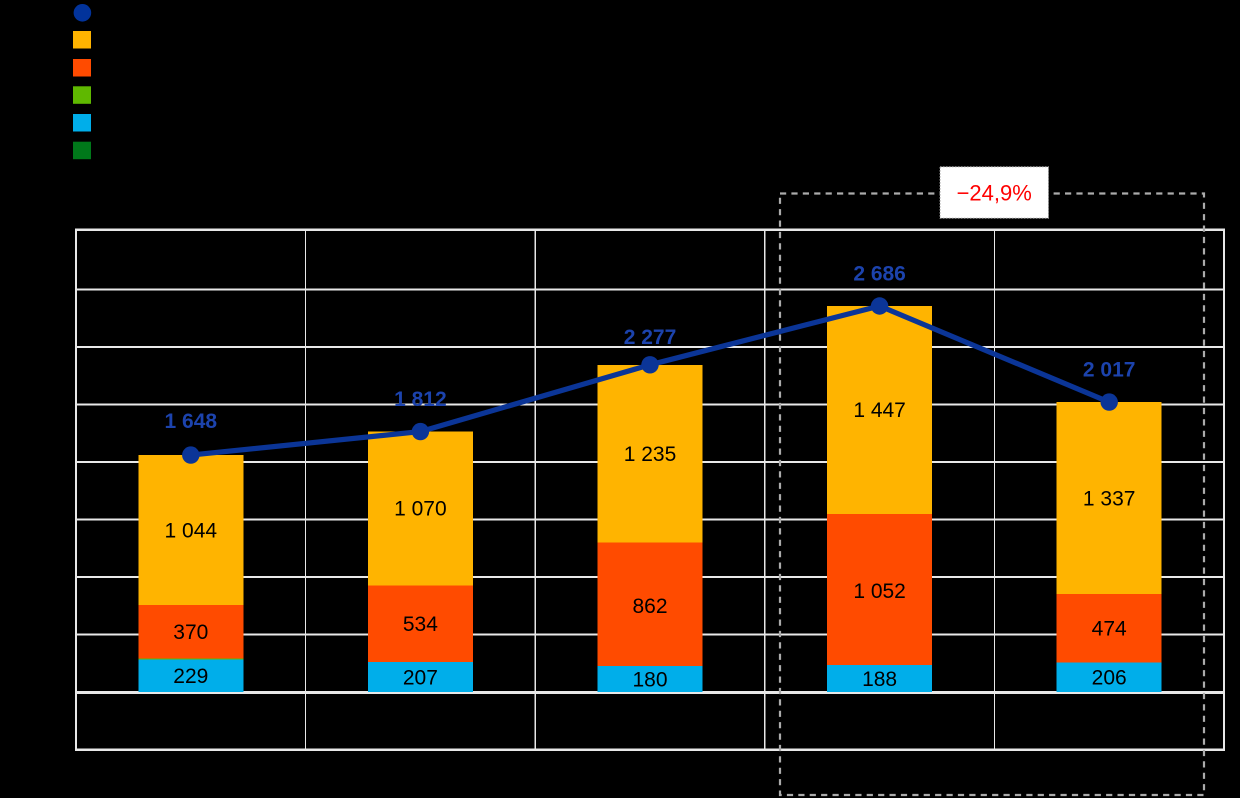  Describe the element at coordinates (420, 624) in the screenshot. I see `svg-text: 534` at that location.